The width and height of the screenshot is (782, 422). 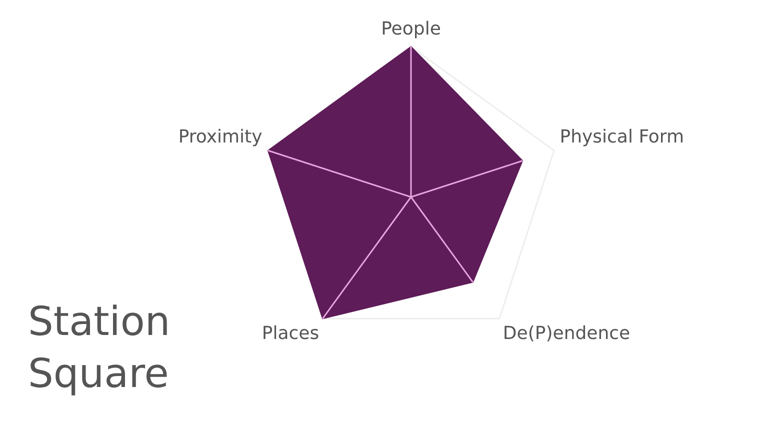 I want to click on text: Station Square, so click(x=100, y=348).